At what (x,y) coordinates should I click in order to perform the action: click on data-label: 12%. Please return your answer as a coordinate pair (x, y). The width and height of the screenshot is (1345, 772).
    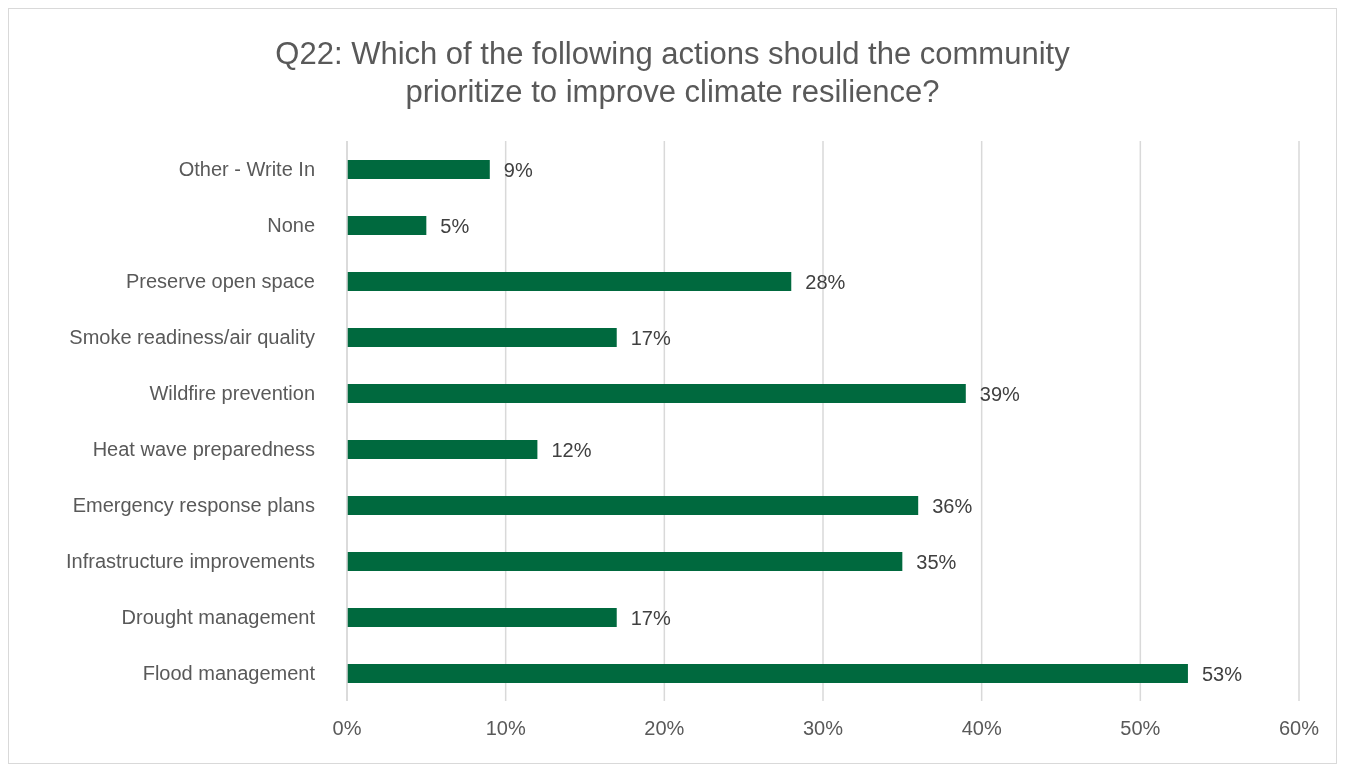
    Looking at the image, I should click on (571, 449).